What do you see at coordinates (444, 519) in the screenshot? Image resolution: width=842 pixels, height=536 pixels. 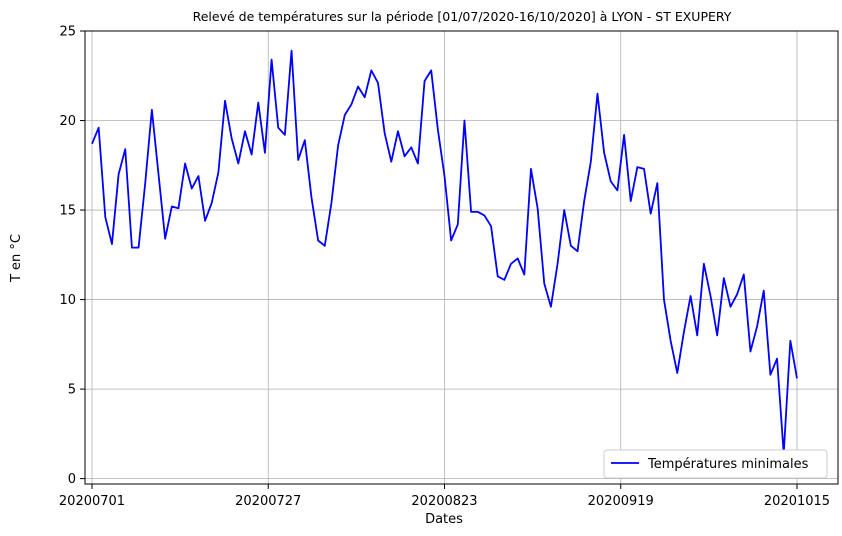 I see `x-axis-label: Dates` at bounding box center [444, 519].